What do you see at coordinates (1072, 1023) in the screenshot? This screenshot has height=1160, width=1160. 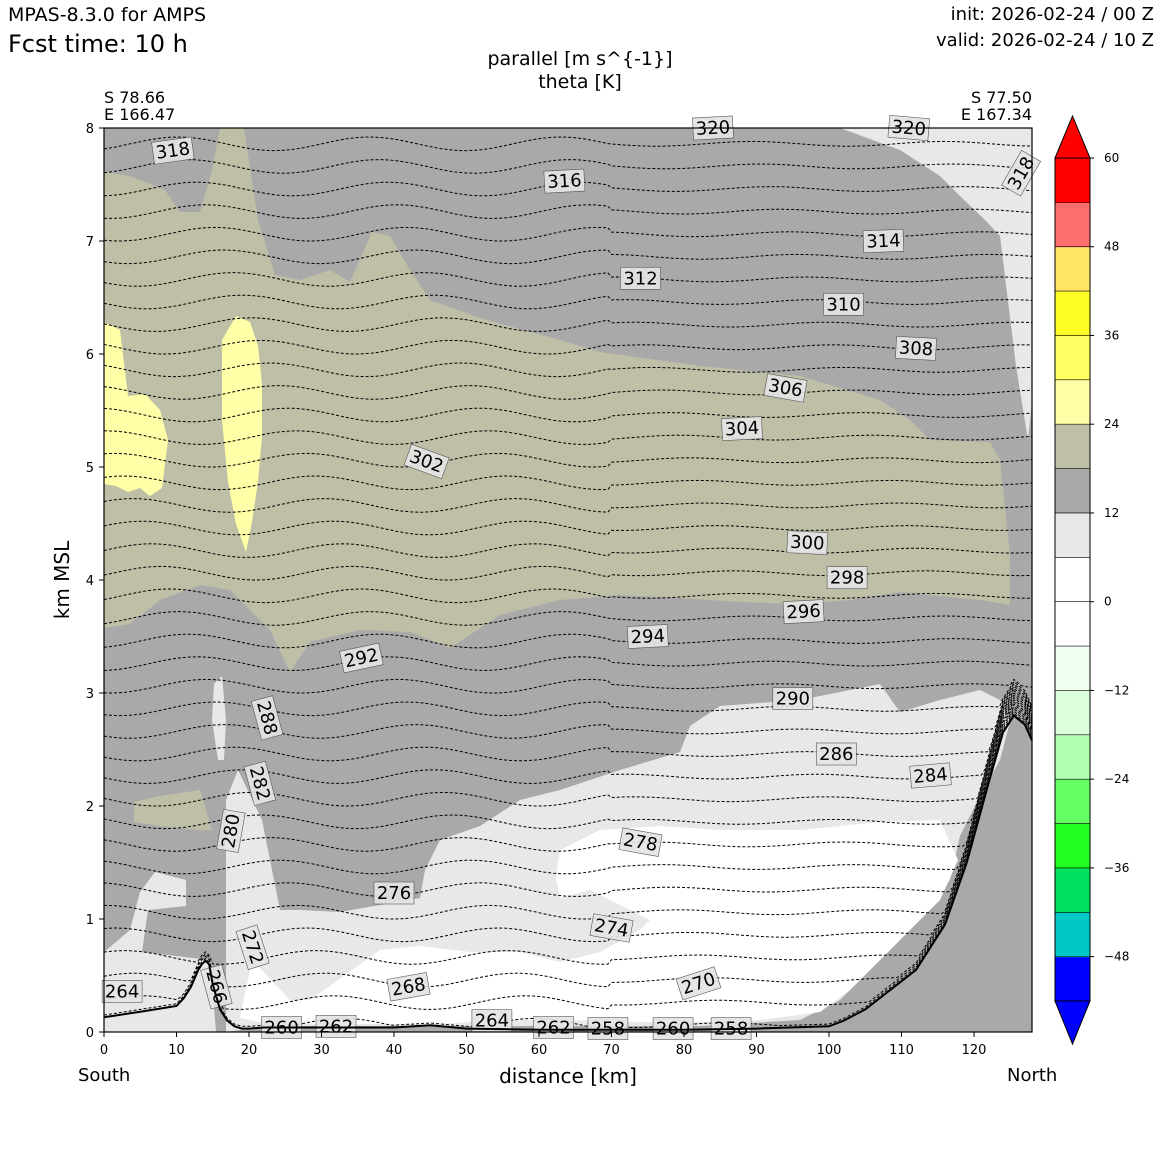 I see `colorbar-extend-min` at bounding box center [1072, 1023].